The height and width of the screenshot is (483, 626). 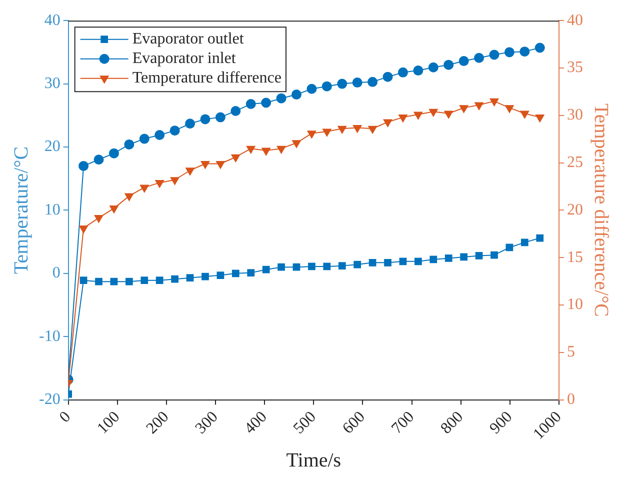 I want to click on y2-tick-label: 30, so click(x=575, y=115).